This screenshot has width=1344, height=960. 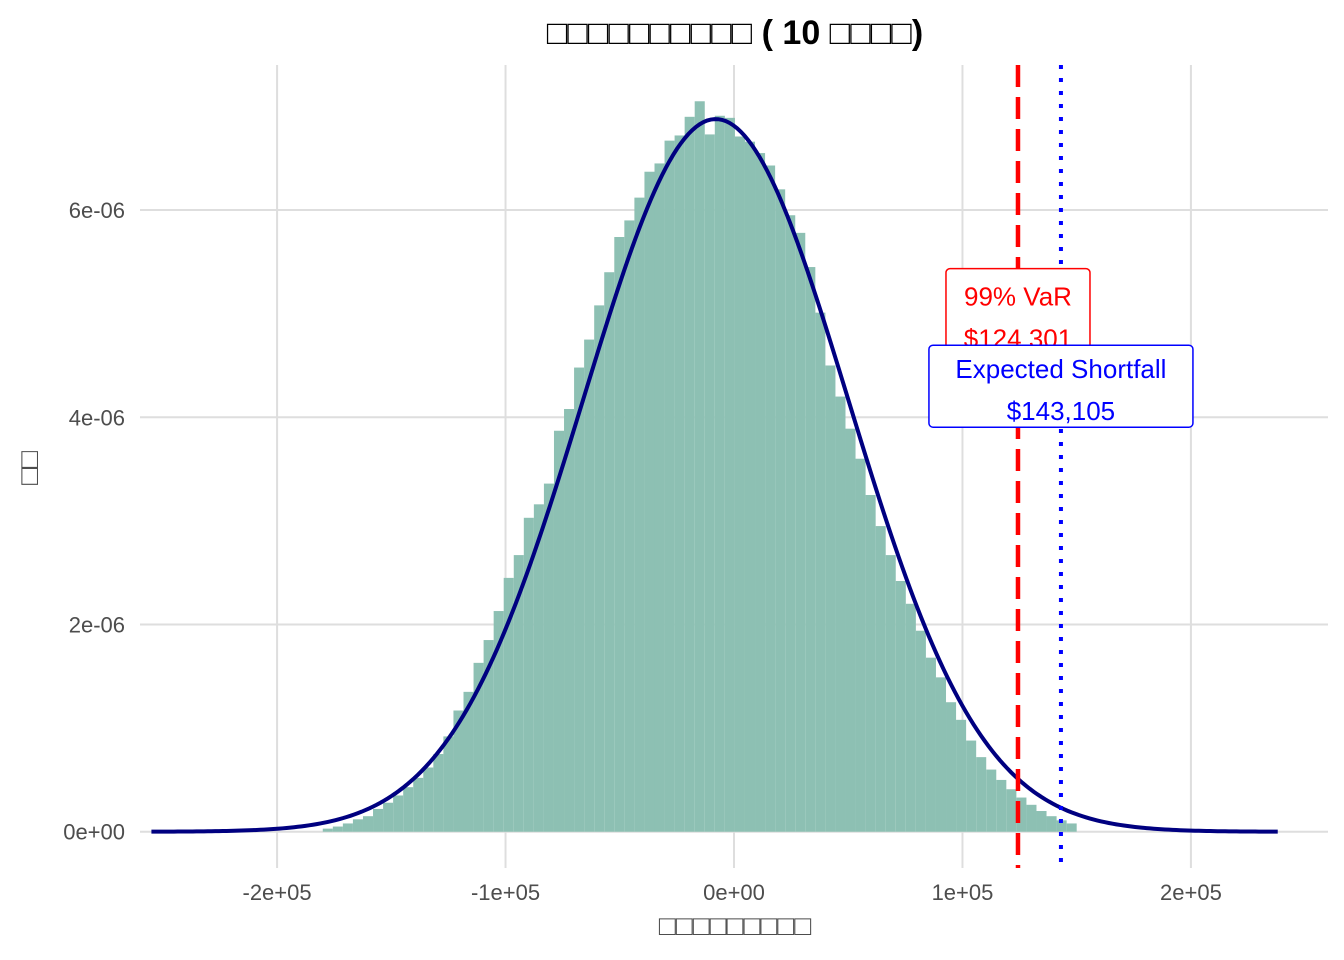 I want to click on y-tick-label: 4e-06, so click(x=97, y=417).